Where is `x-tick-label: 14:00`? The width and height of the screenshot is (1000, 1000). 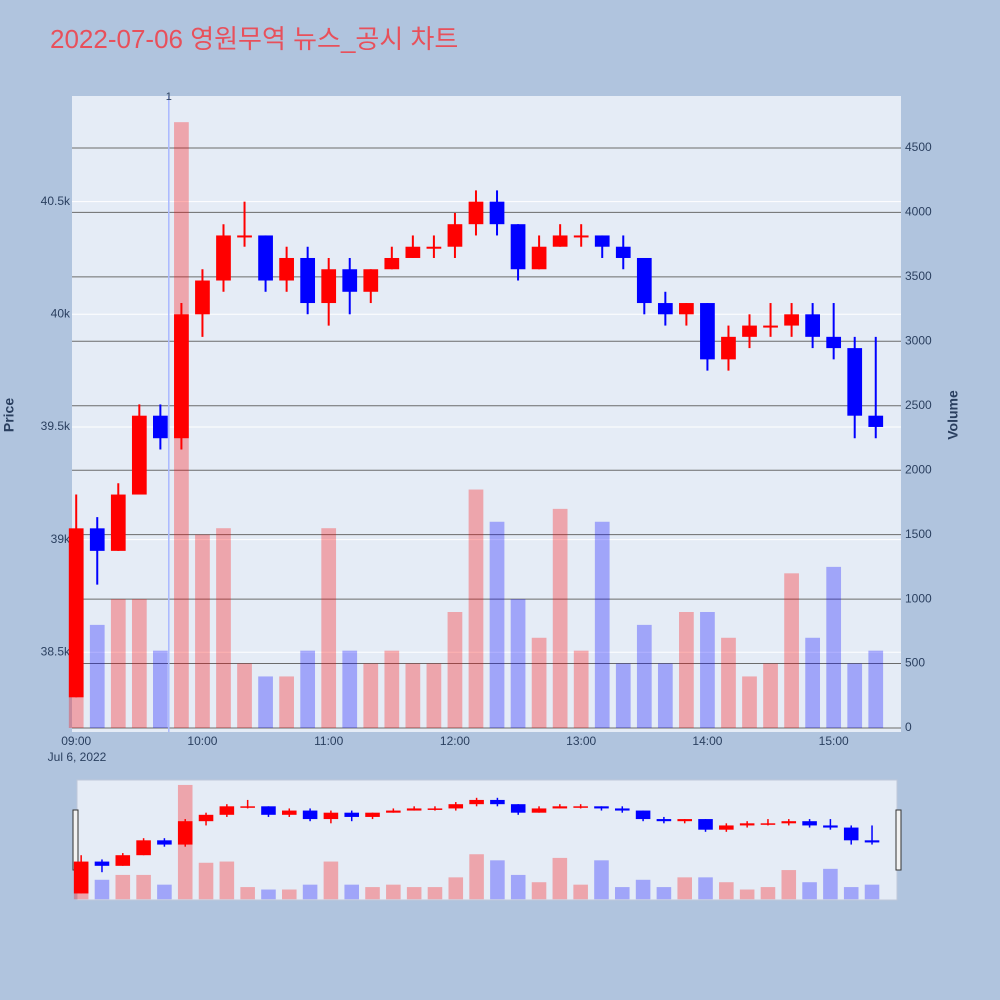 x-tick-label: 14:00 is located at coordinates (707, 741).